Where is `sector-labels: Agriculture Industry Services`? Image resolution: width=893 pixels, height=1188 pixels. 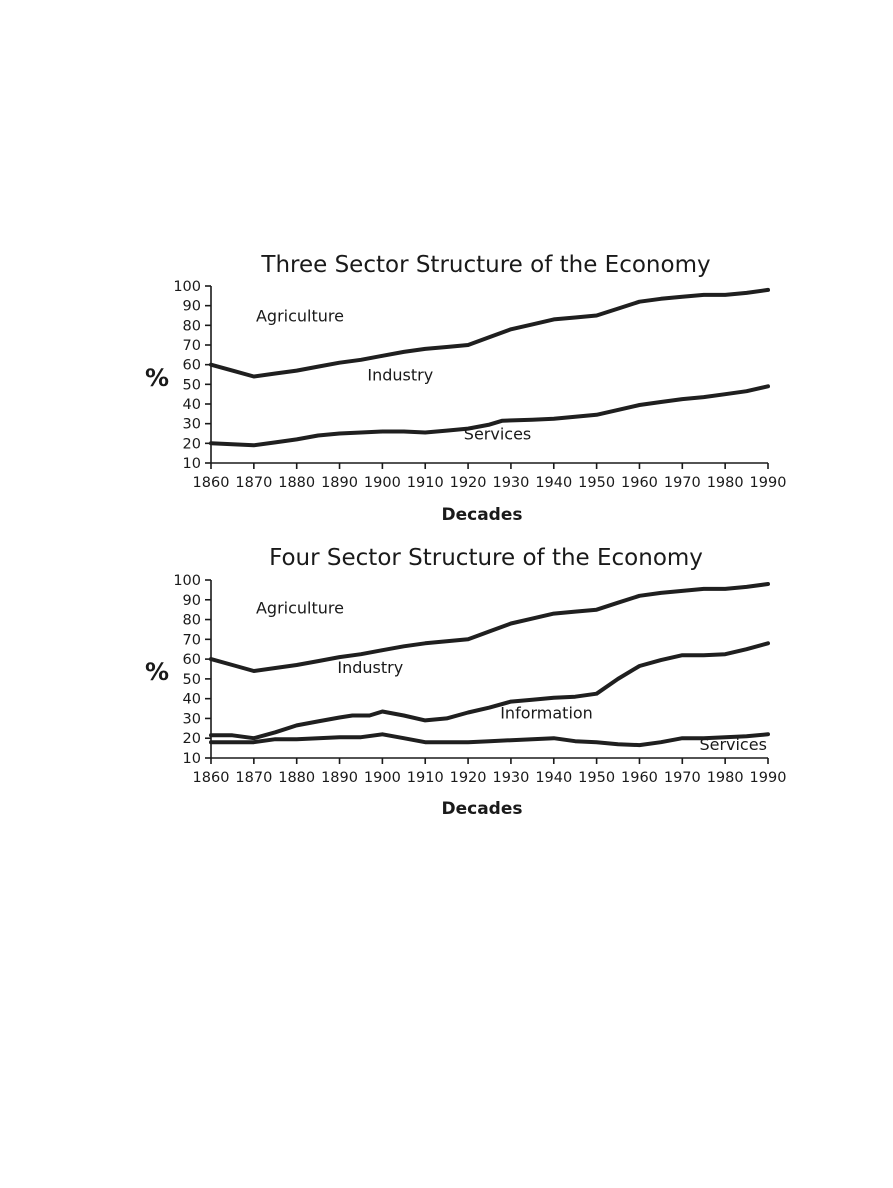 sector-labels: Agriculture Industry Services is located at coordinates (393, 374).